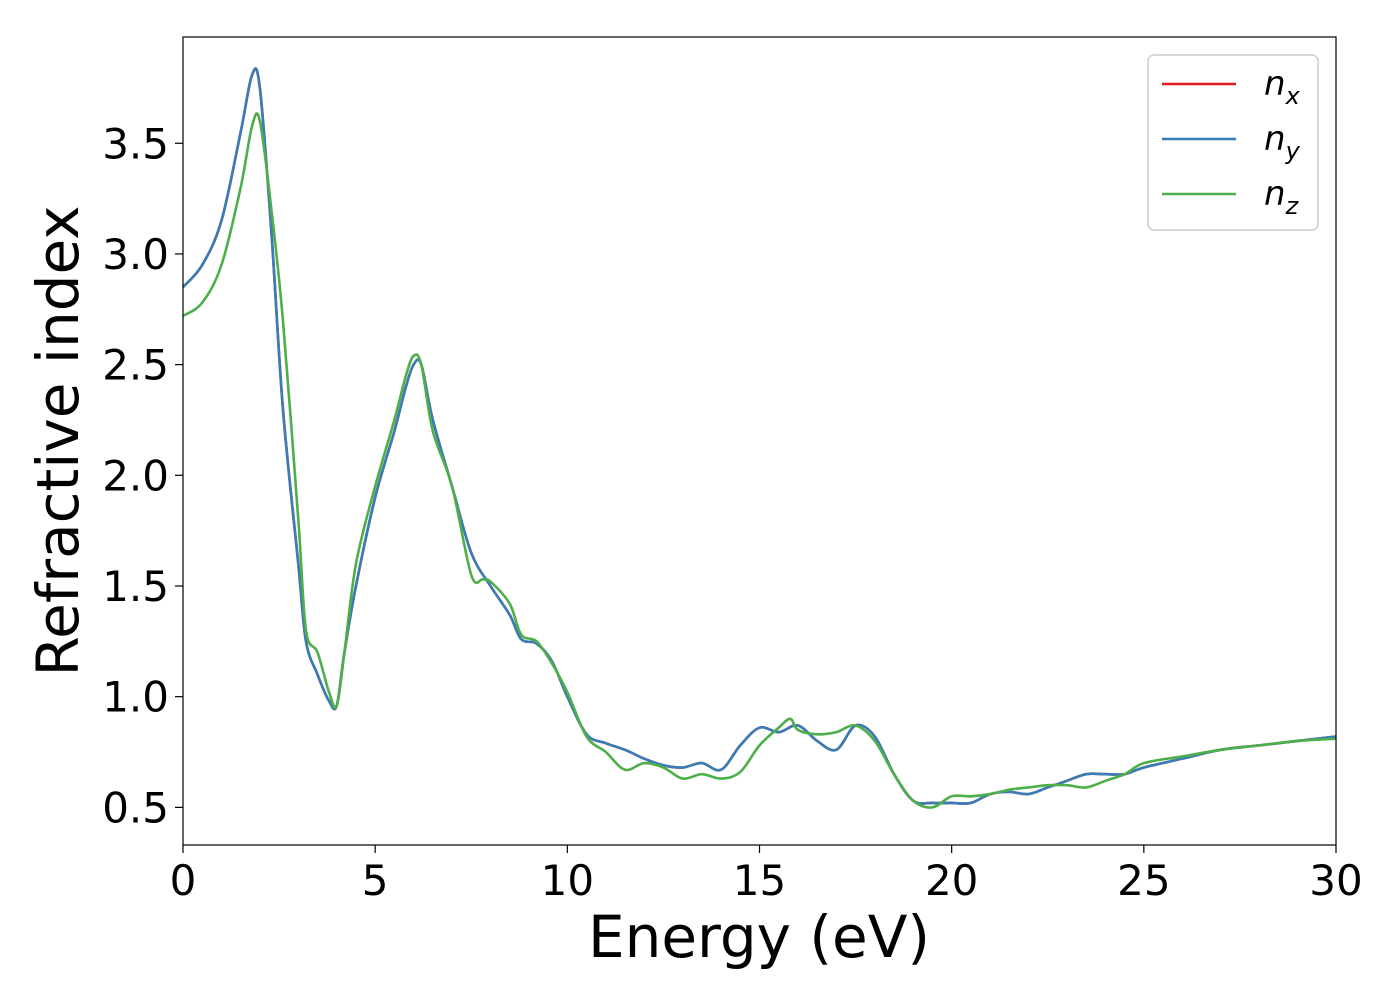 This screenshot has height=1000, width=1400. I want to click on y-tick-label: 1.5, so click(135, 586).